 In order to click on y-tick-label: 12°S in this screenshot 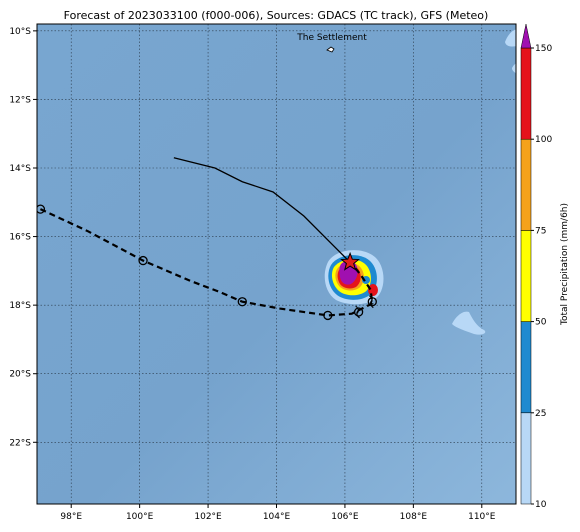, I will do `click(20, 100)`.